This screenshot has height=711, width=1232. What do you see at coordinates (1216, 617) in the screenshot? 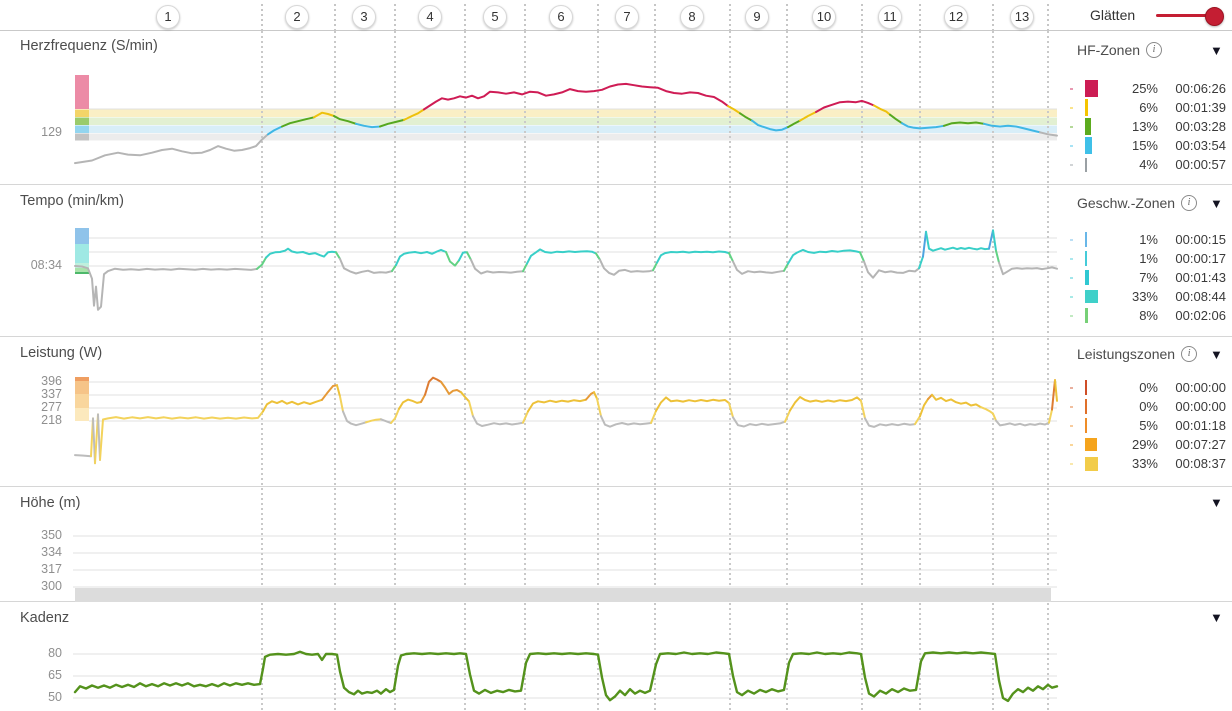
I see `collapse-section-button-kadenz: ▼` at bounding box center [1216, 617].